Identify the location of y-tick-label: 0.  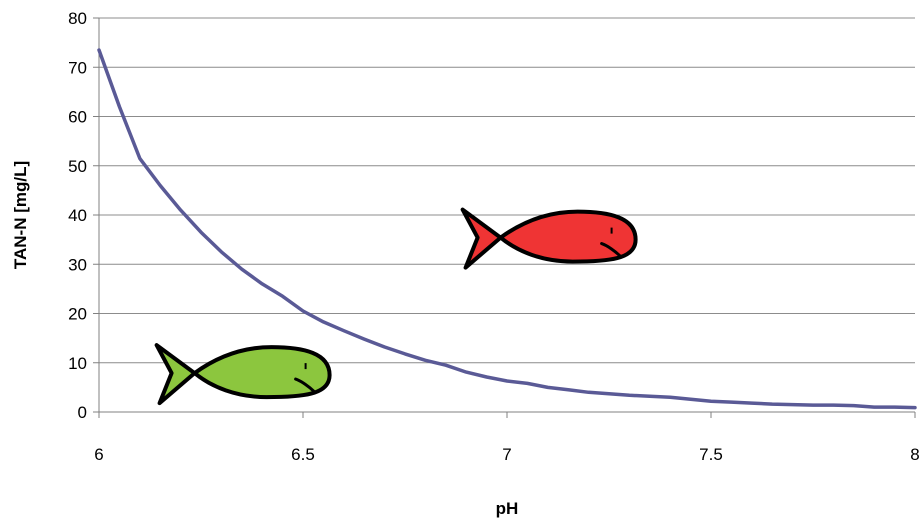
(82, 412).